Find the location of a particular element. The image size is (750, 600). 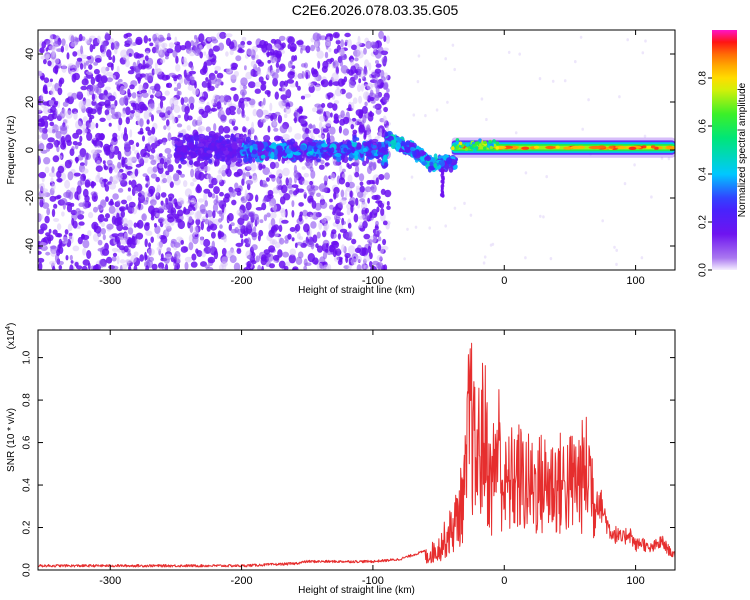

colorbar-tick-label: 0.0 is located at coordinates (703, 270).